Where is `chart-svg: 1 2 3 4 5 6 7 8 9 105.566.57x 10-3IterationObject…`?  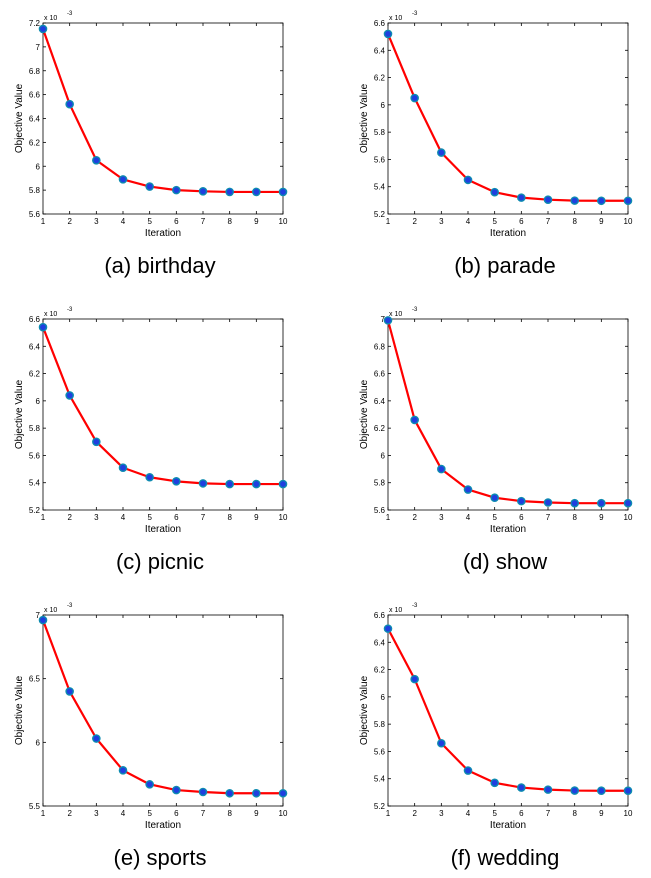
chart-svg: 1 2 3 4 5 6 7 8 9 105.566.57x 10-3IterationObject… is located at coordinates (151, 717).